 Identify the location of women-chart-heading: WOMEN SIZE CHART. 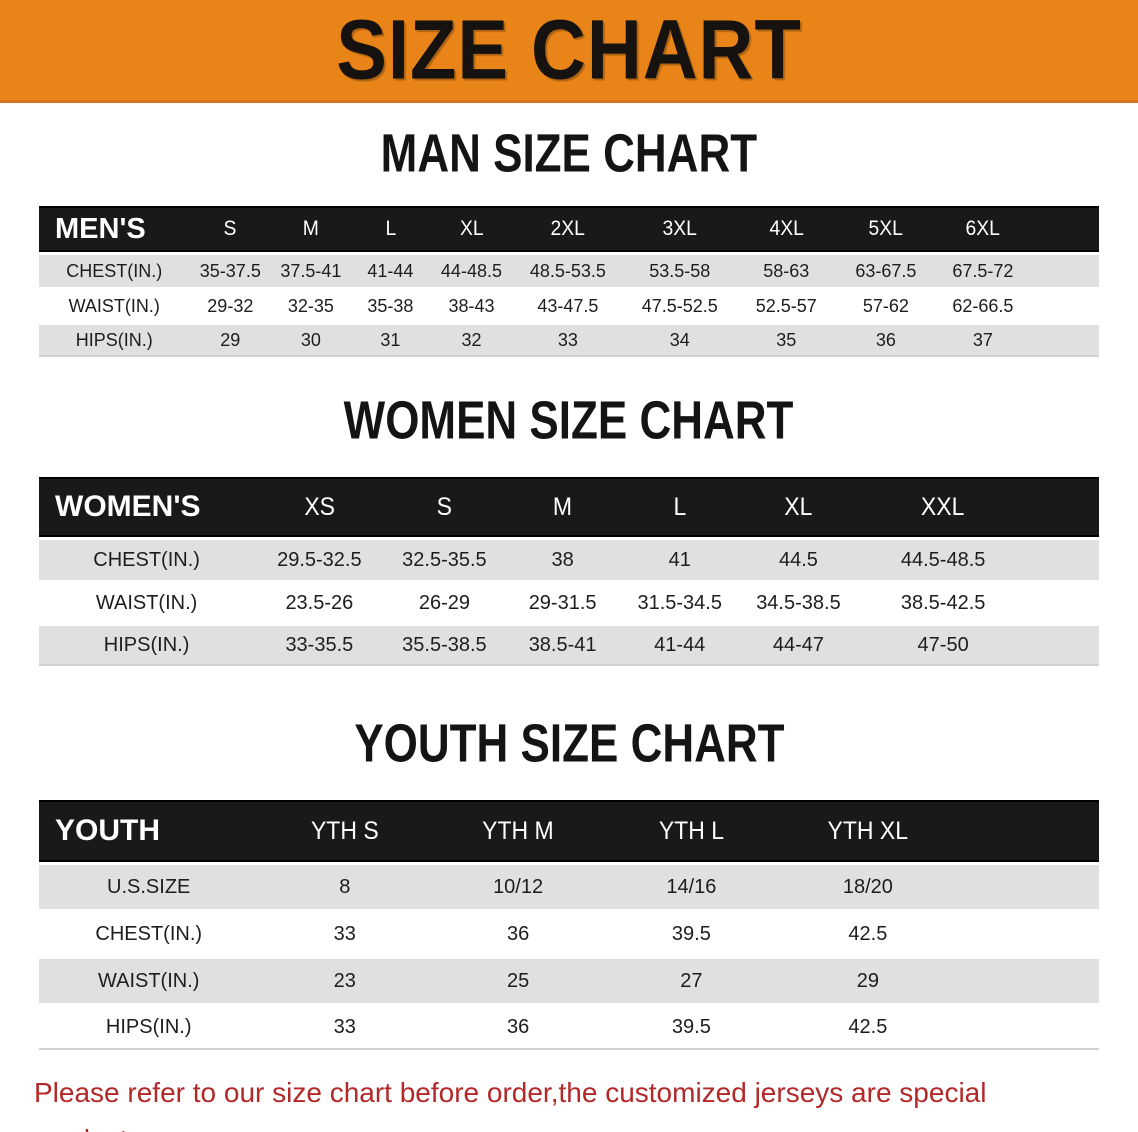
(569, 424).